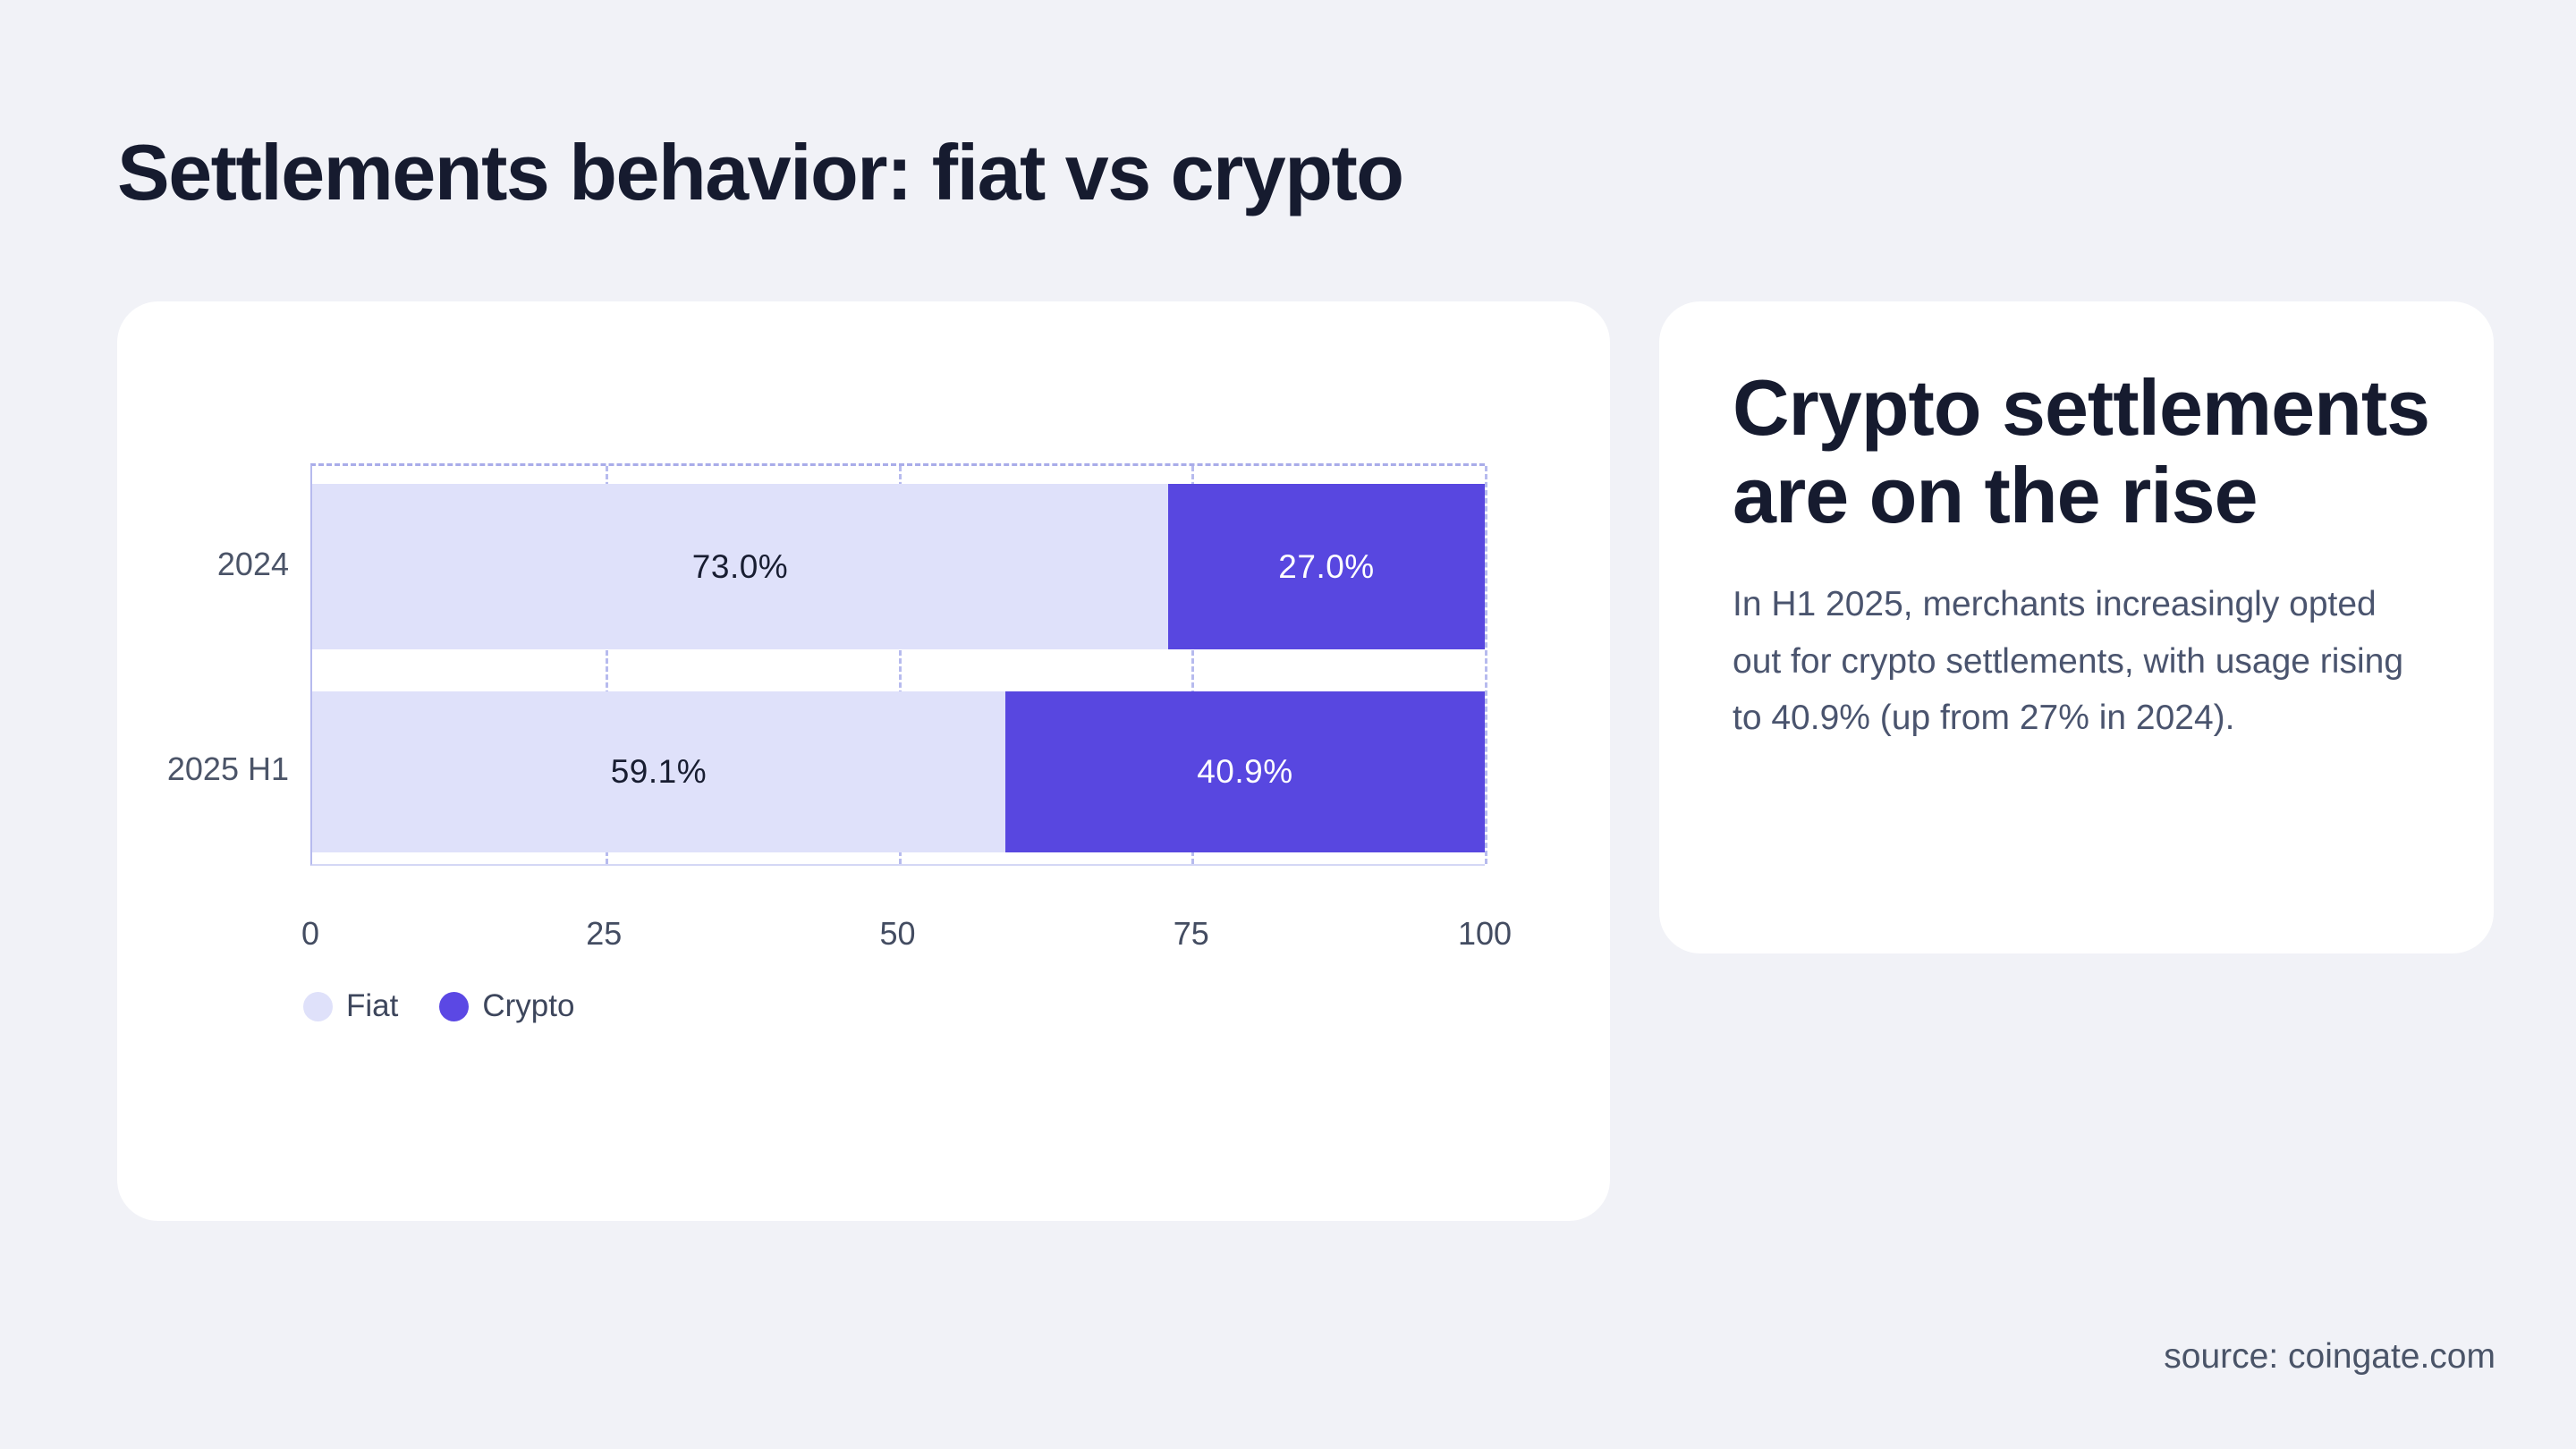 The image size is (2576, 1449). I want to click on x-tick-50: 50, so click(897, 933).